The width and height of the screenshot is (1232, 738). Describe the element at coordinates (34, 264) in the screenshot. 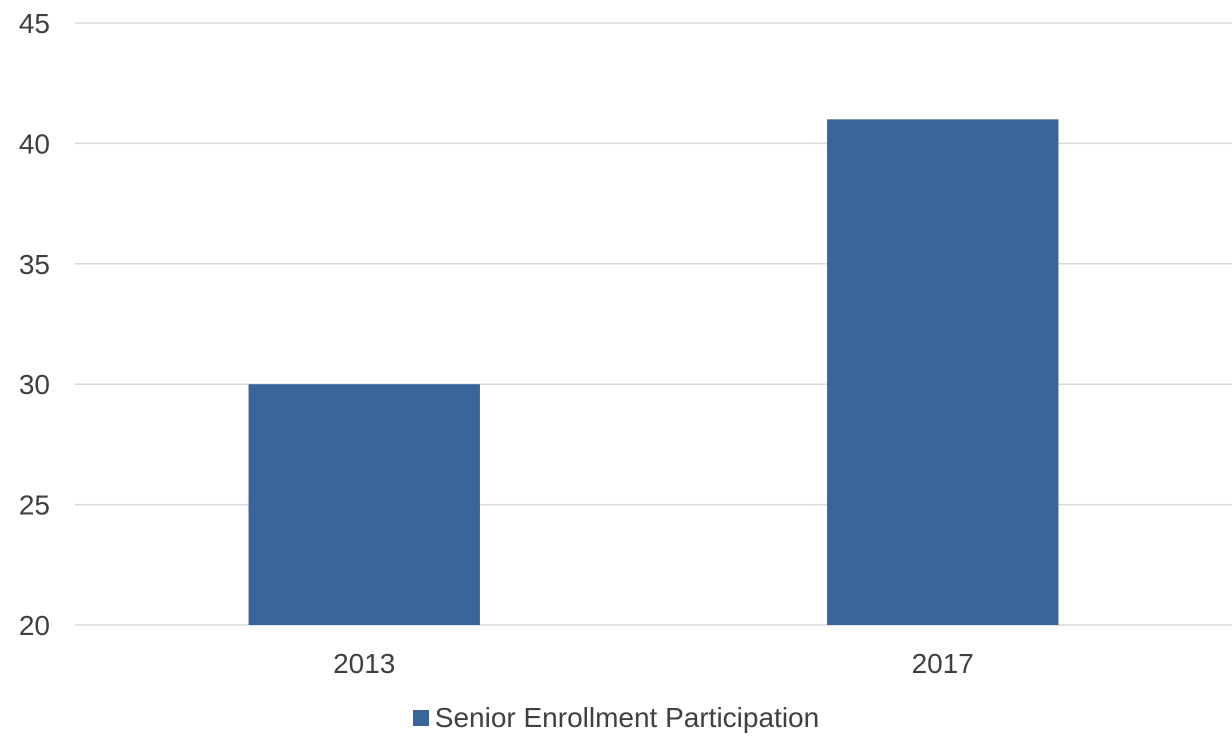

I see `y-tick-label-35: 35` at that location.